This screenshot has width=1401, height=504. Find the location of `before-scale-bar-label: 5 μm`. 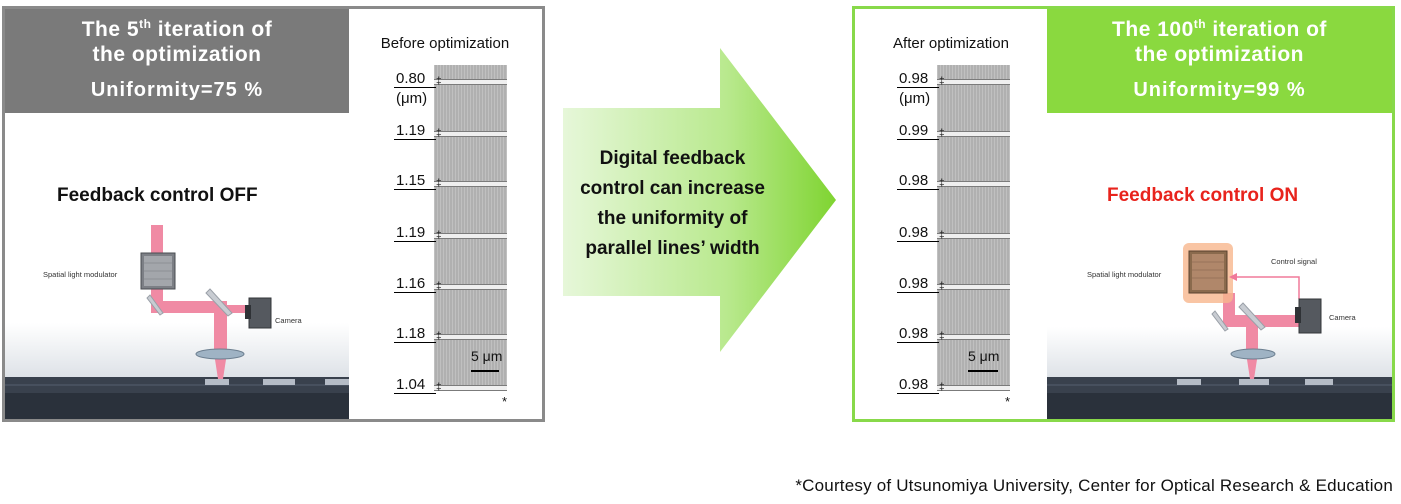

before-scale-bar-label: 5 μm is located at coordinates (487, 356).